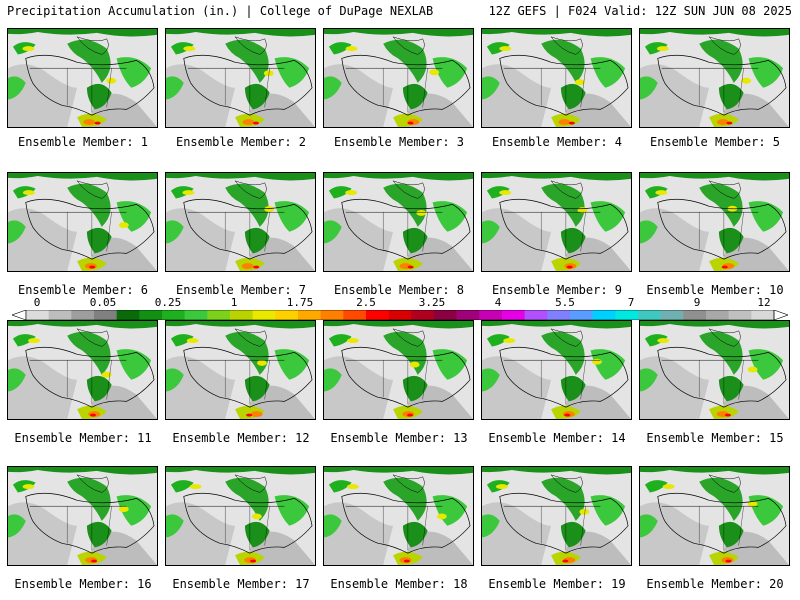 The image size is (800, 600). What do you see at coordinates (780, 315) in the screenshot?
I see `colorbar-arrow-right` at bounding box center [780, 315].